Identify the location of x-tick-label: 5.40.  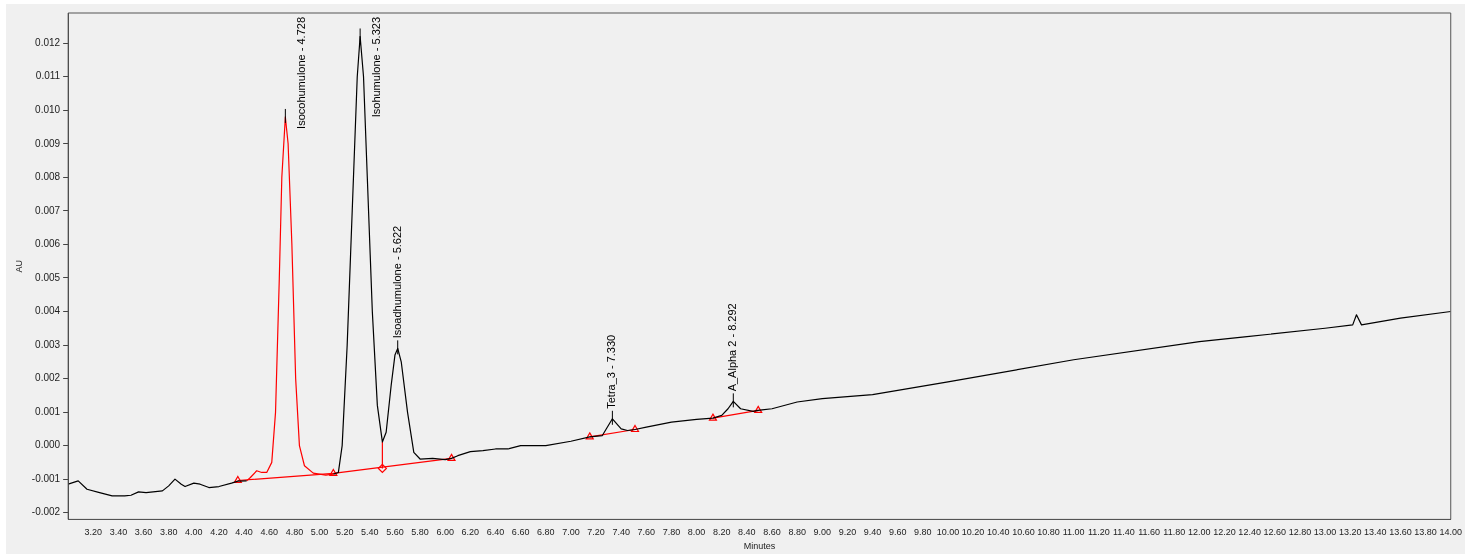
(370, 532).